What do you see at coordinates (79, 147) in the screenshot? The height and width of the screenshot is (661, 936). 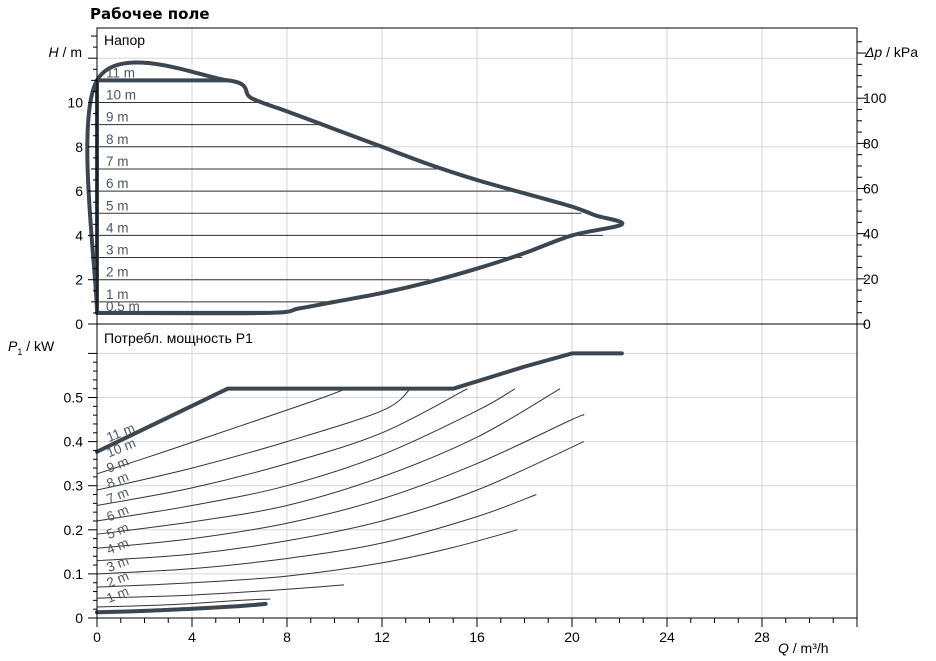 I see `tick-label-h: 8` at bounding box center [79, 147].